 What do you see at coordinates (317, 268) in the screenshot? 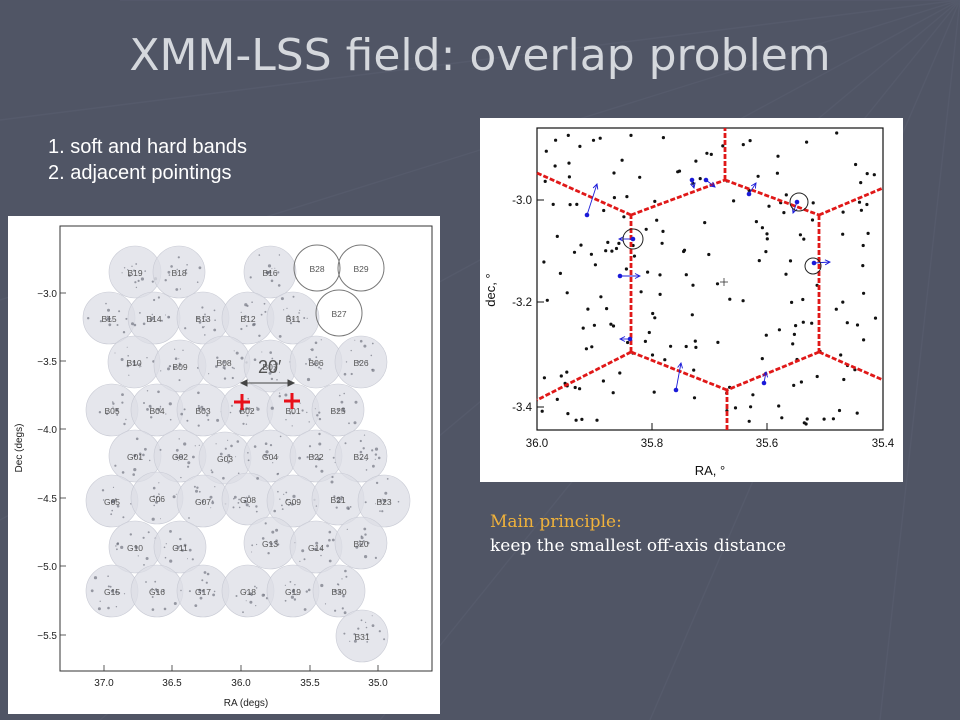
I see `outline-circle-b28` at bounding box center [317, 268].